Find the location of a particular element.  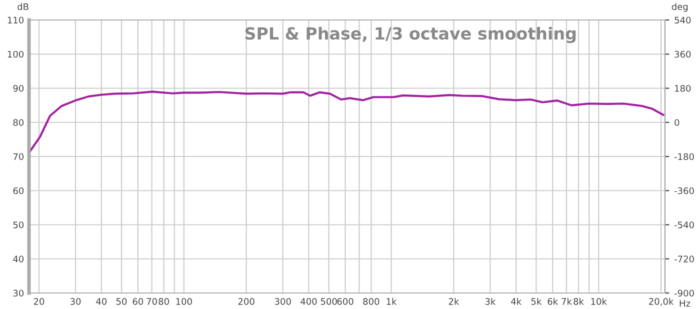

y2-tick-label: -720 is located at coordinates (684, 259).